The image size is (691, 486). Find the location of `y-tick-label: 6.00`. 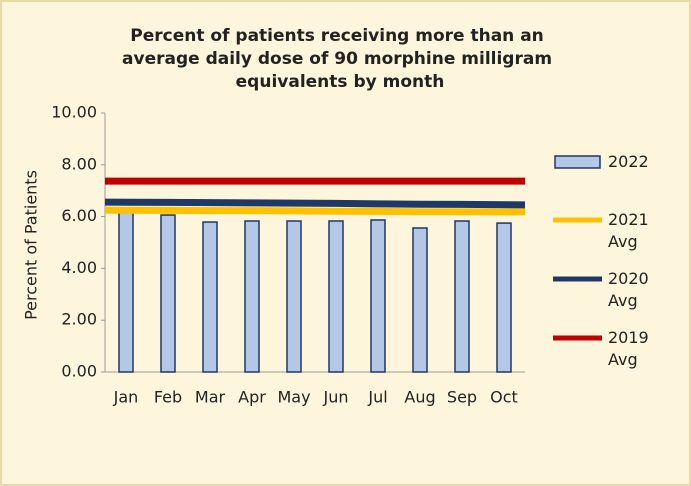

y-tick-label: 6.00 is located at coordinates (79, 215).